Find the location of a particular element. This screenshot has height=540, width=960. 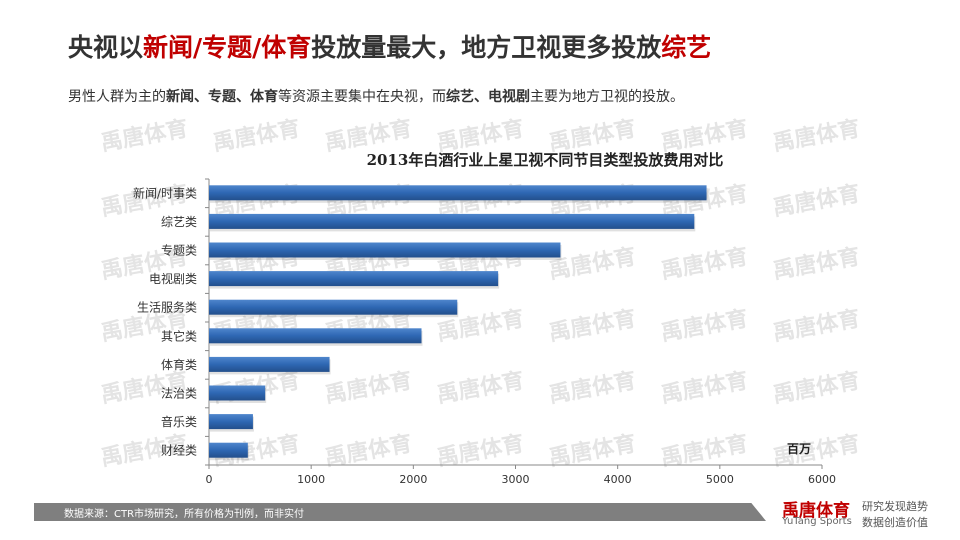

headline-highlight: 综艺 is located at coordinates (686, 47).